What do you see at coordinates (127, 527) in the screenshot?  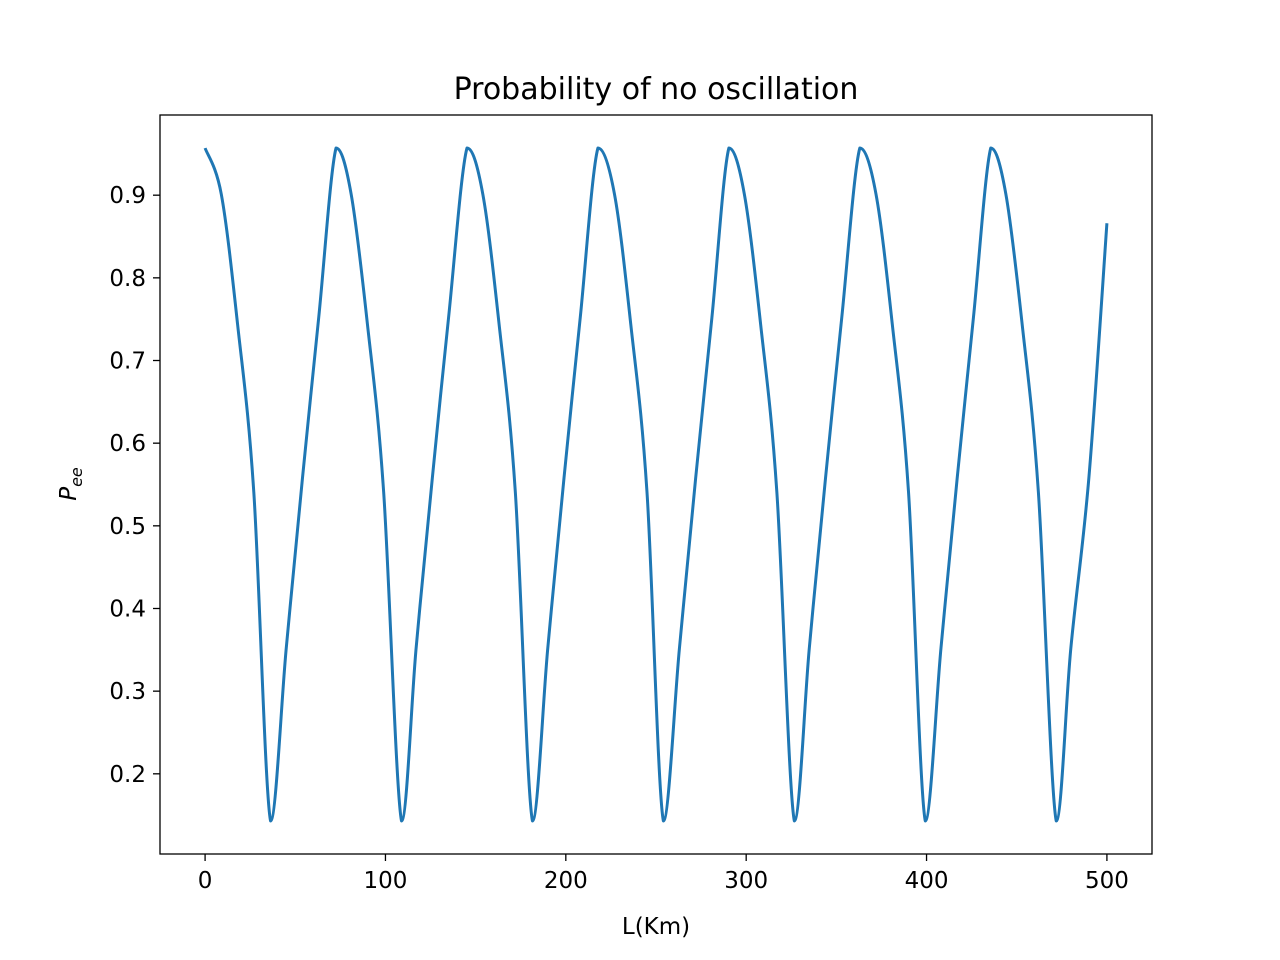 I see `y-tick-label: 0.5` at bounding box center [127, 527].